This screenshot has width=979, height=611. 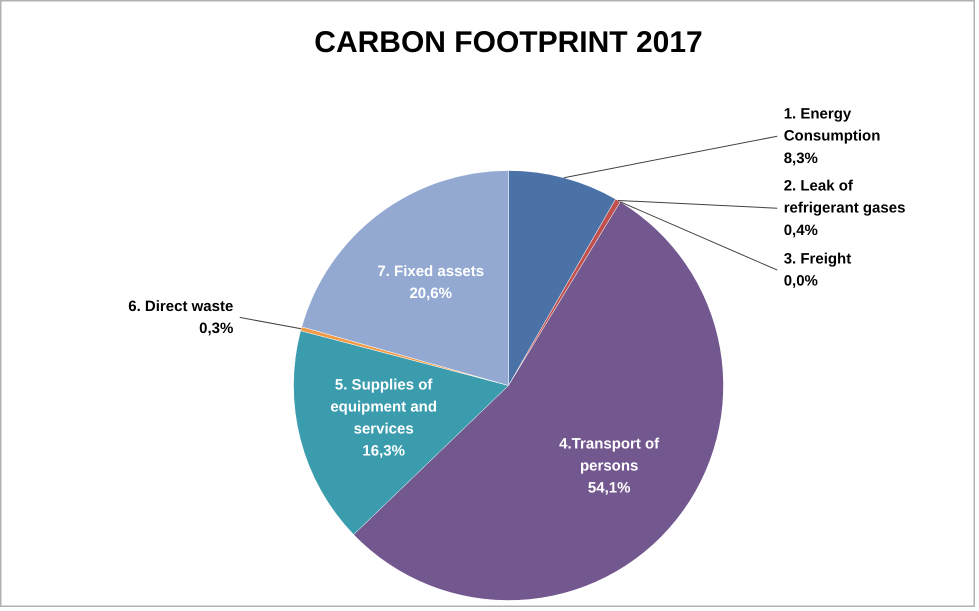 I want to click on category-label: 3. Freight, so click(x=818, y=259).